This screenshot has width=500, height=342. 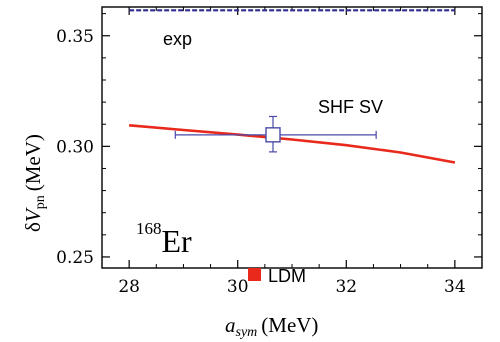 I want to click on x-axis-sub: sym, so click(x=247, y=332).